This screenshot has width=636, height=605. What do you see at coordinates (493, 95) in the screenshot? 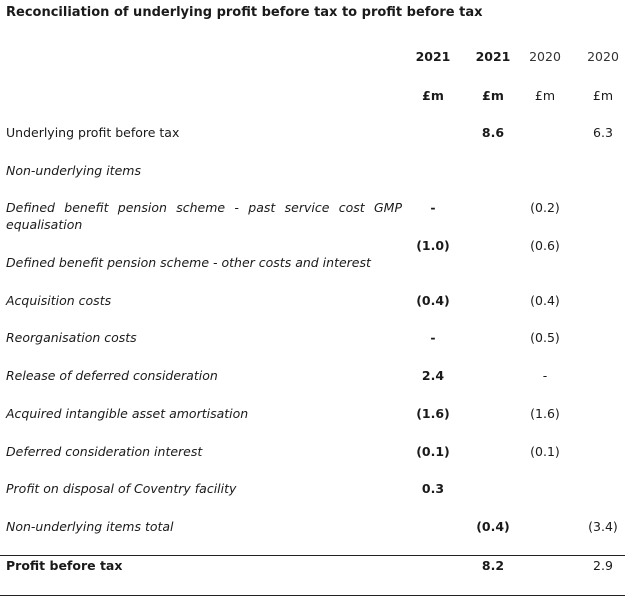
I see `col-header-unit-2: £m` at bounding box center [493, 95].